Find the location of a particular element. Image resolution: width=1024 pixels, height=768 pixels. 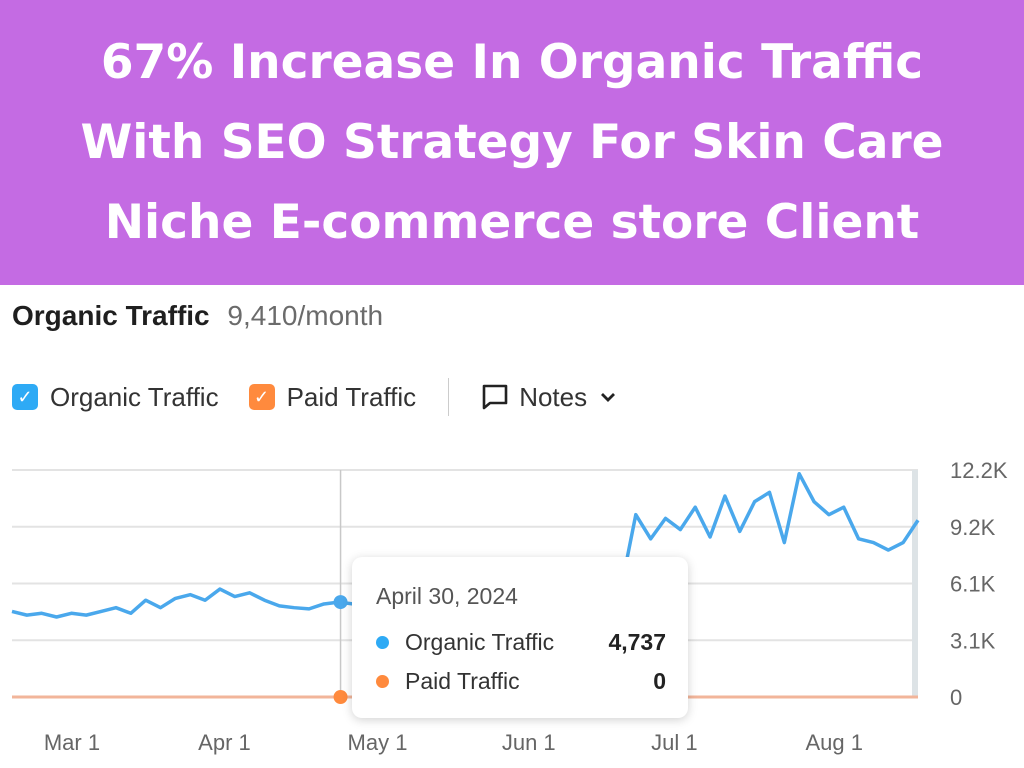

paid-hover-marker is located at coordinates (340, 697).